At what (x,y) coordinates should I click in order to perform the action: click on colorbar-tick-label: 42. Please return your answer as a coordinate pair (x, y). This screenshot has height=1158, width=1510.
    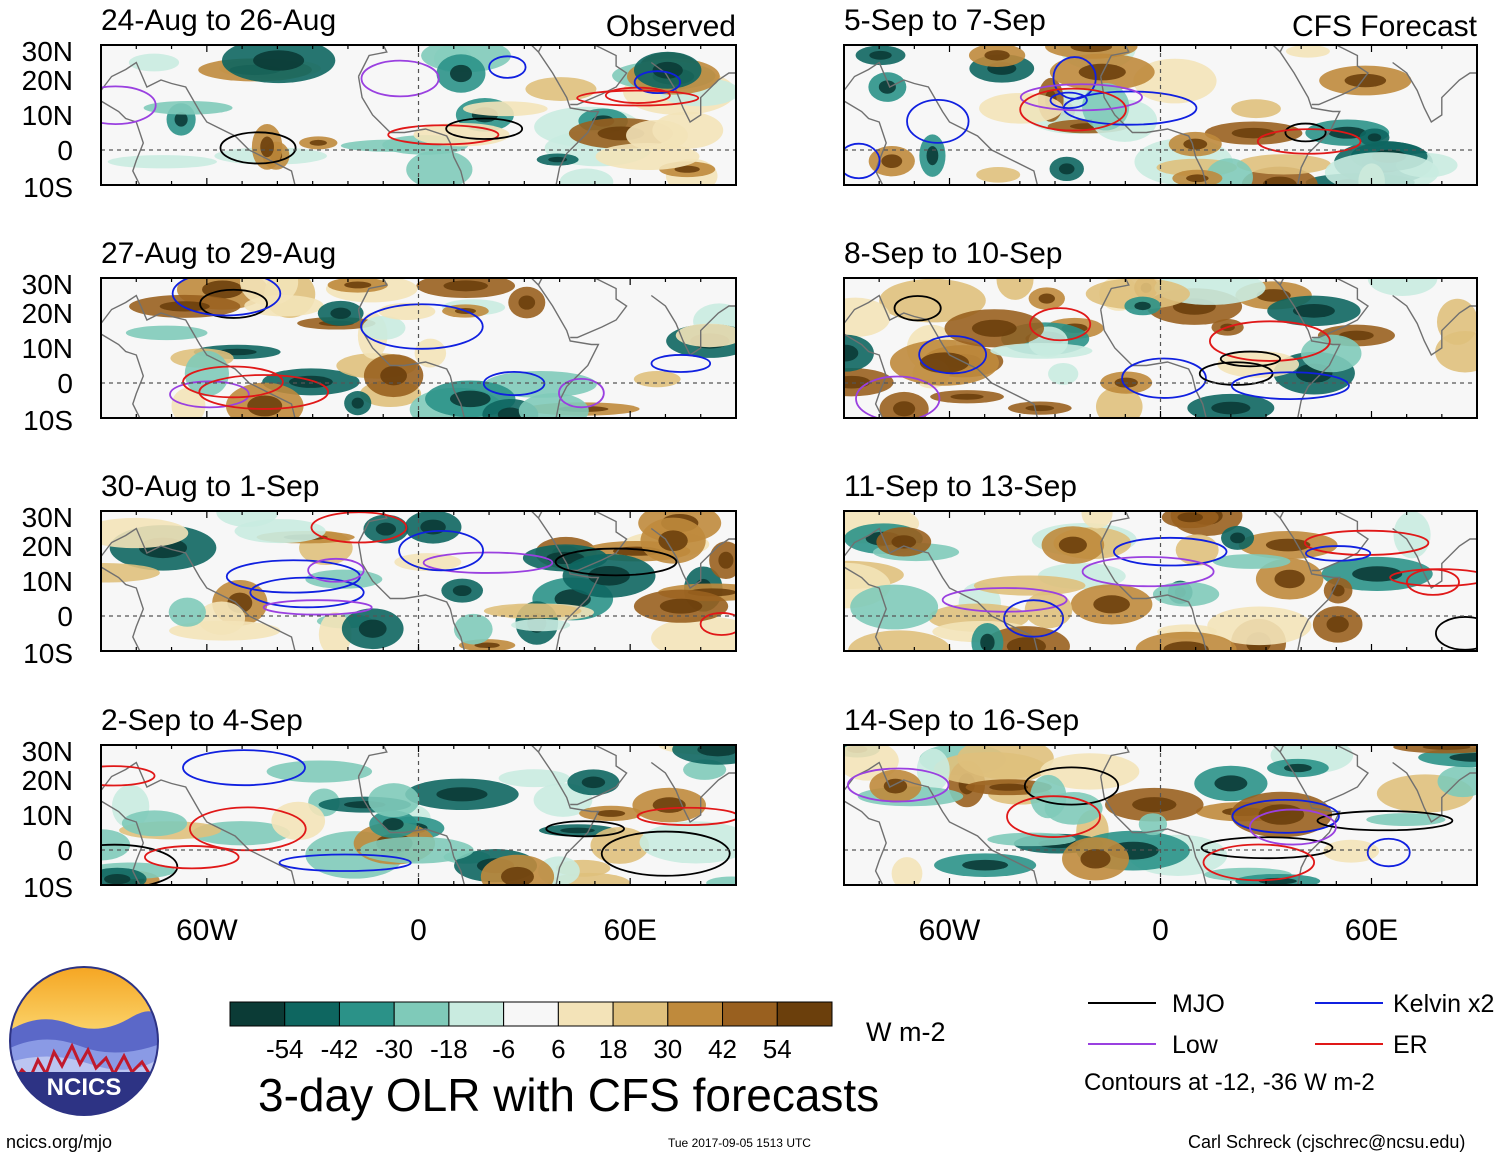
    Looking at the image, I should click on (722, 1049).